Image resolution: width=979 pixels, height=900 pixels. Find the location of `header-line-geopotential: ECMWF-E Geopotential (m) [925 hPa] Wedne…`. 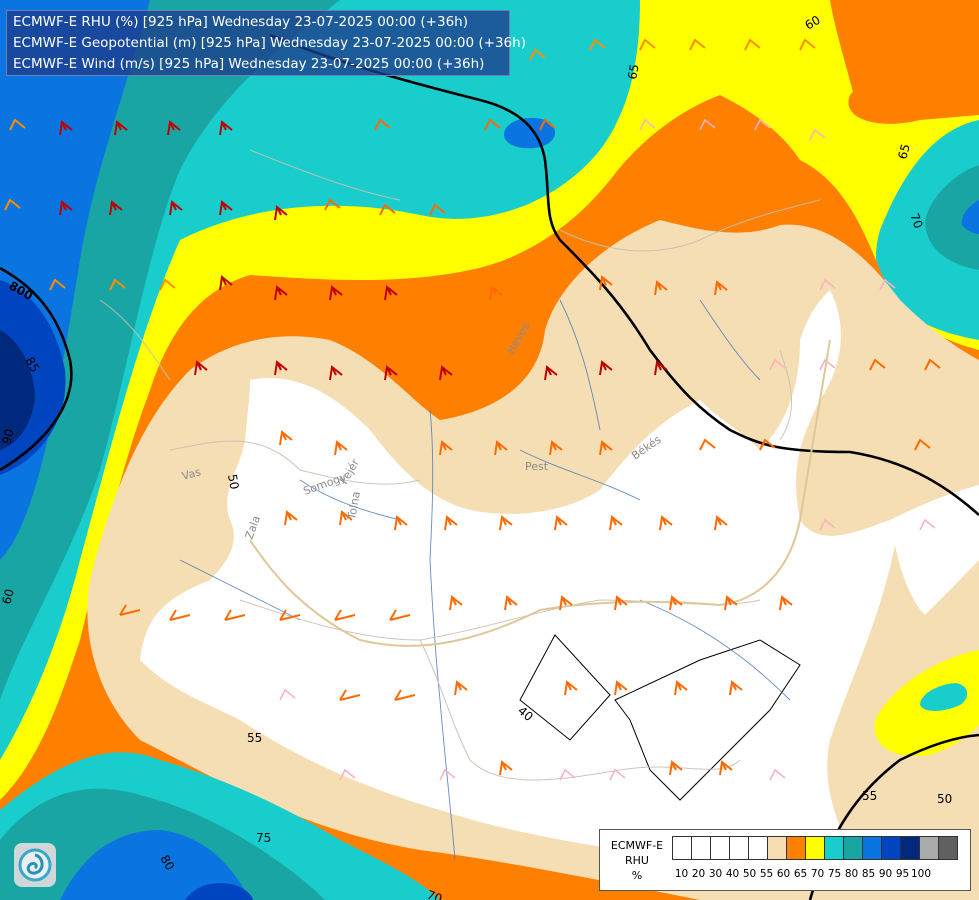

header-line-geopotential: ECMWF-E Geopotential (m) [925 hPa] Wedne… is located at coordinates (269, 43).